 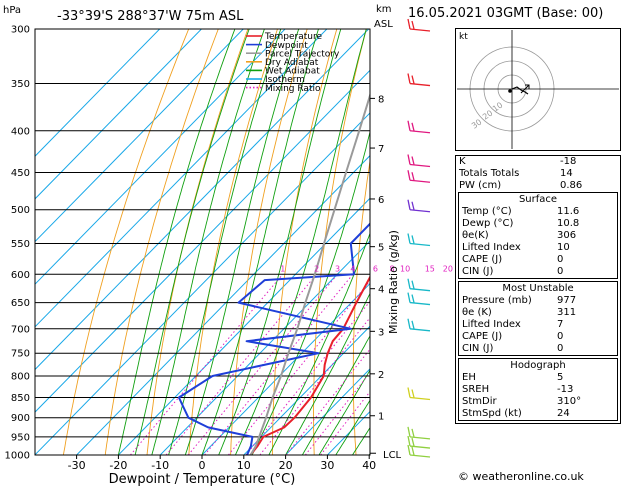 What do you see at coordinates (337, 268) in the screenshot?
I see `mixing-ratio-label: 3` at bounding box center [337, 268].